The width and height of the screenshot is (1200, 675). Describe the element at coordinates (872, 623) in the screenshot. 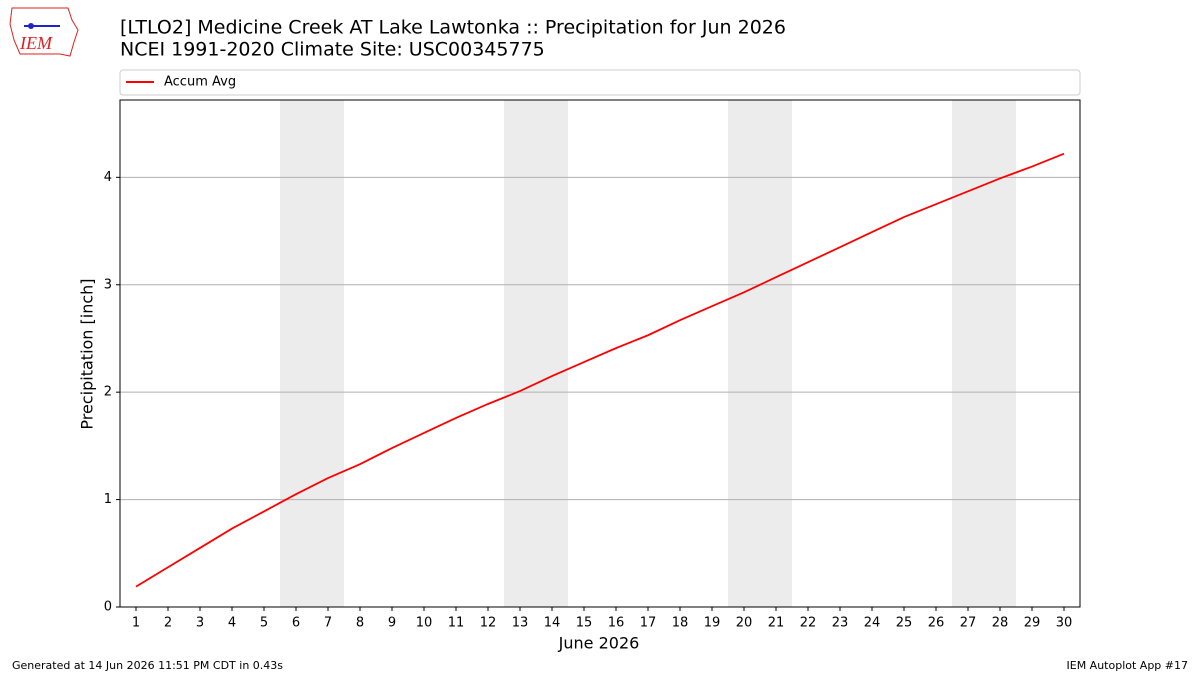

I see `x-tick-label: 24` at that location.